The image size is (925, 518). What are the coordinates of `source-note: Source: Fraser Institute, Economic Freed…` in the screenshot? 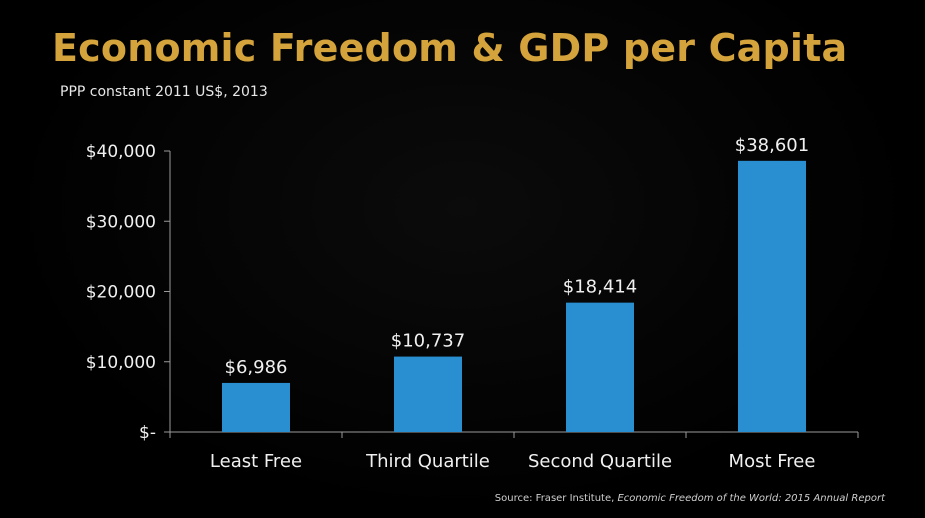 It's located at (690, 498).